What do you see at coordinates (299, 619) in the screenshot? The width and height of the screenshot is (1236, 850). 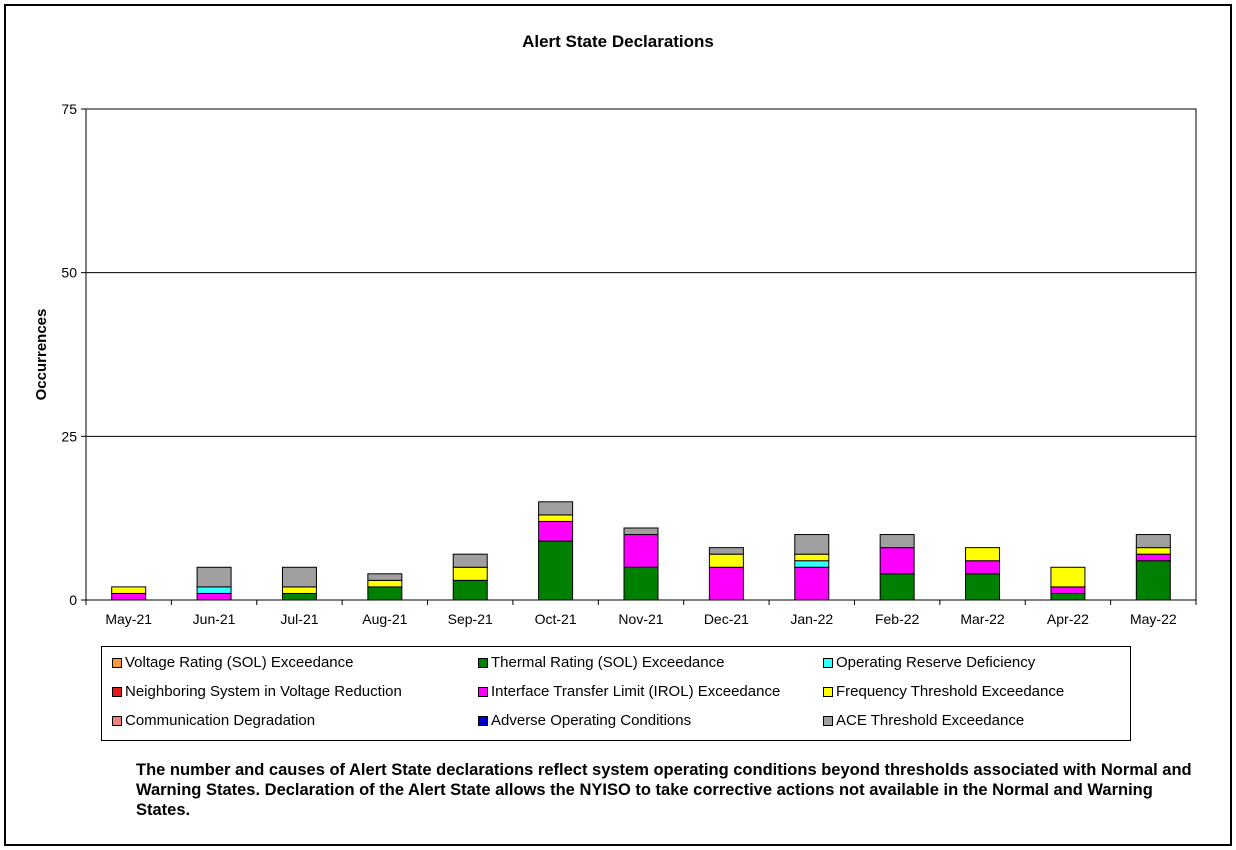 I see `x-tick-label: Jul-21` at bounding box center [299, 619].